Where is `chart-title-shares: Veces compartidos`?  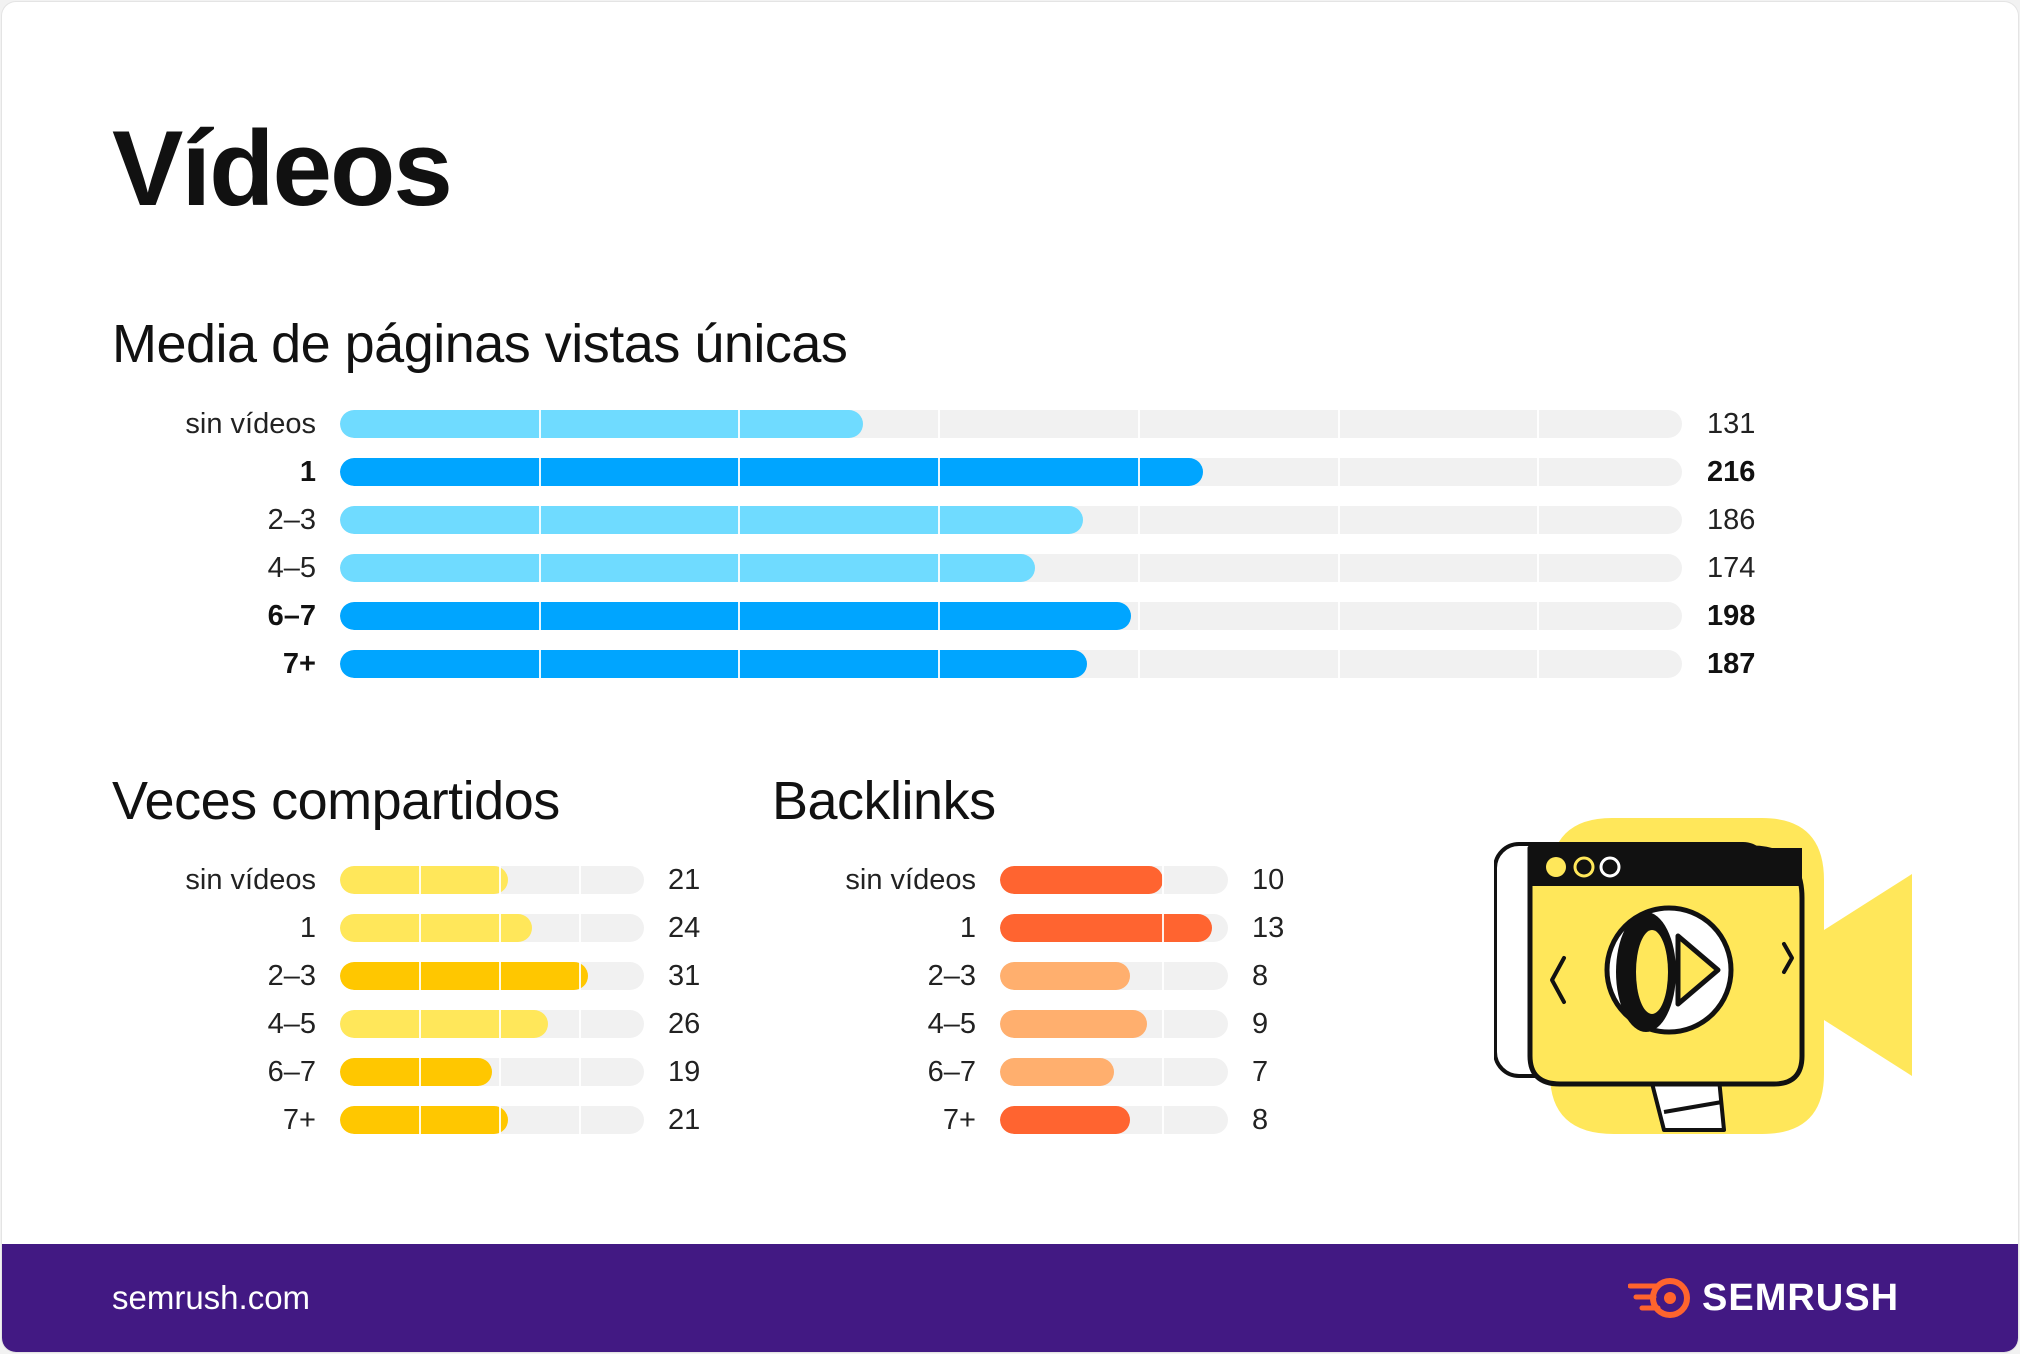 chart-title-shares: Veces compartidos is located at coordinates (336, 801).